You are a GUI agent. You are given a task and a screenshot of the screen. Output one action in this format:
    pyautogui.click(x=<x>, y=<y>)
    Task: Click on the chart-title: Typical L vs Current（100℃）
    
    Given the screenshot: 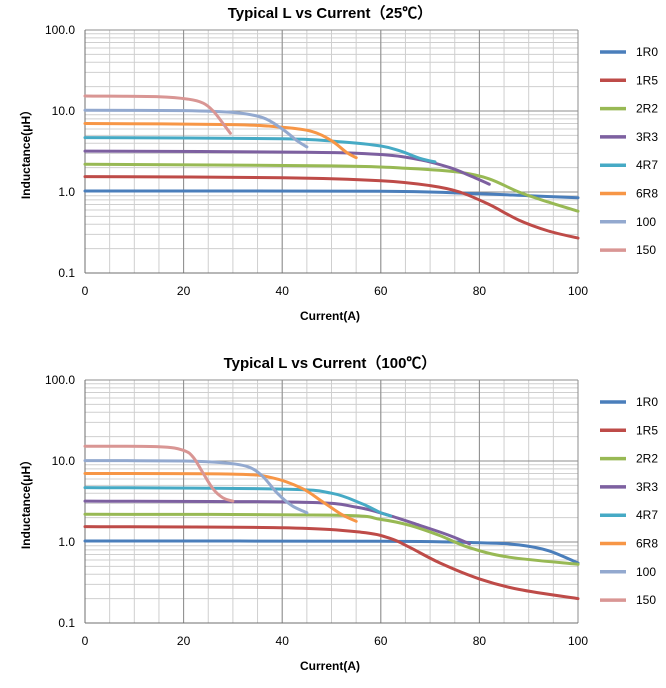 What is the action you would take?
    pyautogui.click(x=330, y=363)
    